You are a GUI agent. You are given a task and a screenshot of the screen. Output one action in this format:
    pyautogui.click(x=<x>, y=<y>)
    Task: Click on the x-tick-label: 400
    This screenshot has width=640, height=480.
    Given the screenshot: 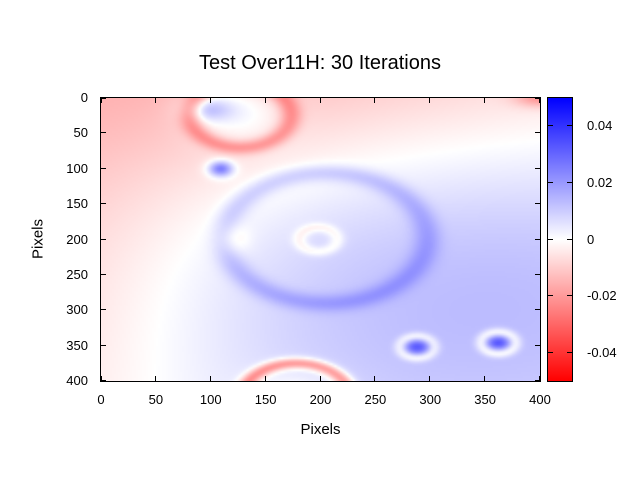 What is the action you would take?
    pyautogui.click(x=540, y=399)
    